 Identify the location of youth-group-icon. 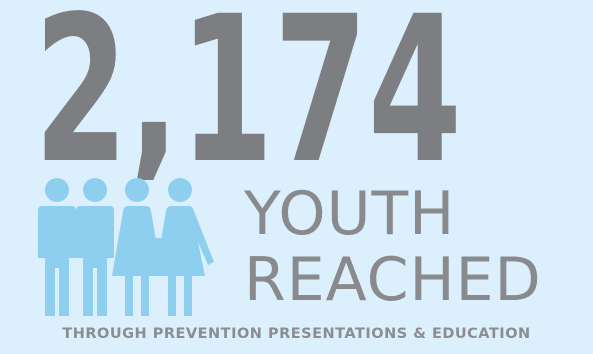
(126, 249).